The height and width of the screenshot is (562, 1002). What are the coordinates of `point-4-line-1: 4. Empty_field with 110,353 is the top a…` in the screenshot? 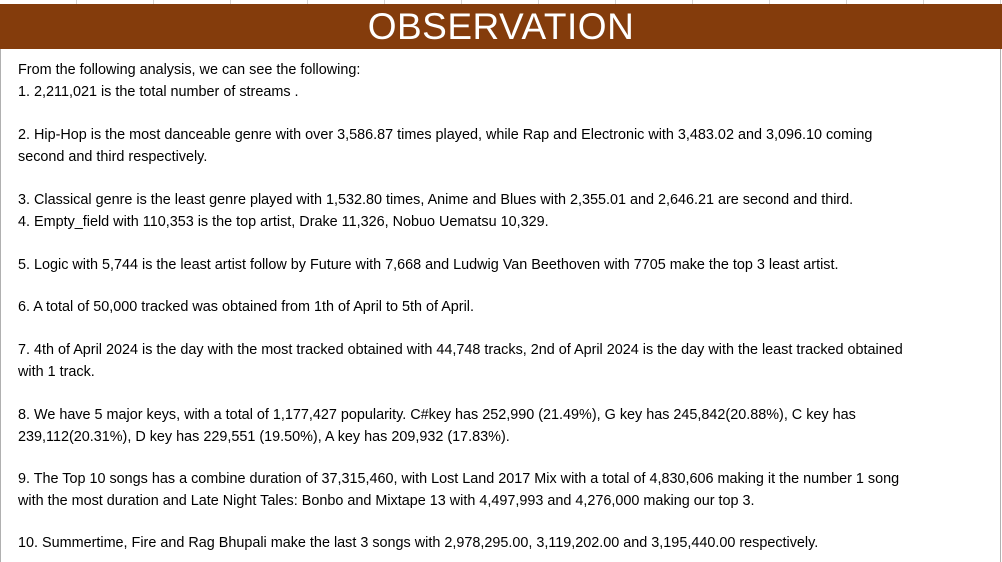 It's located at (283, 222).